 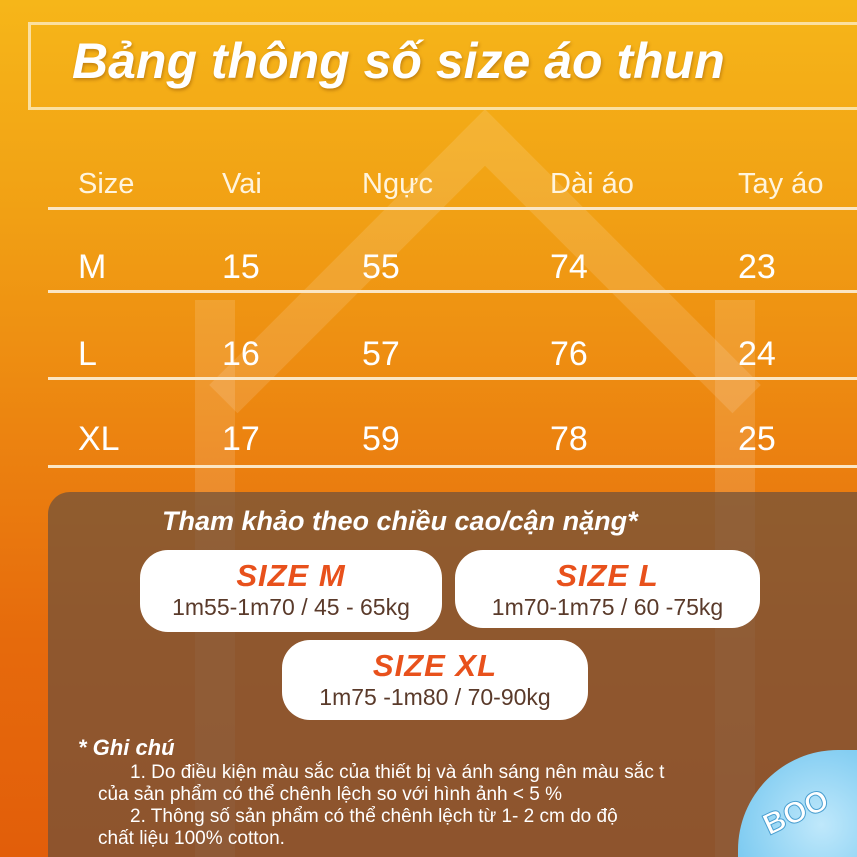 I want to click on header-vai: Vai, so click(x=242, y=184).